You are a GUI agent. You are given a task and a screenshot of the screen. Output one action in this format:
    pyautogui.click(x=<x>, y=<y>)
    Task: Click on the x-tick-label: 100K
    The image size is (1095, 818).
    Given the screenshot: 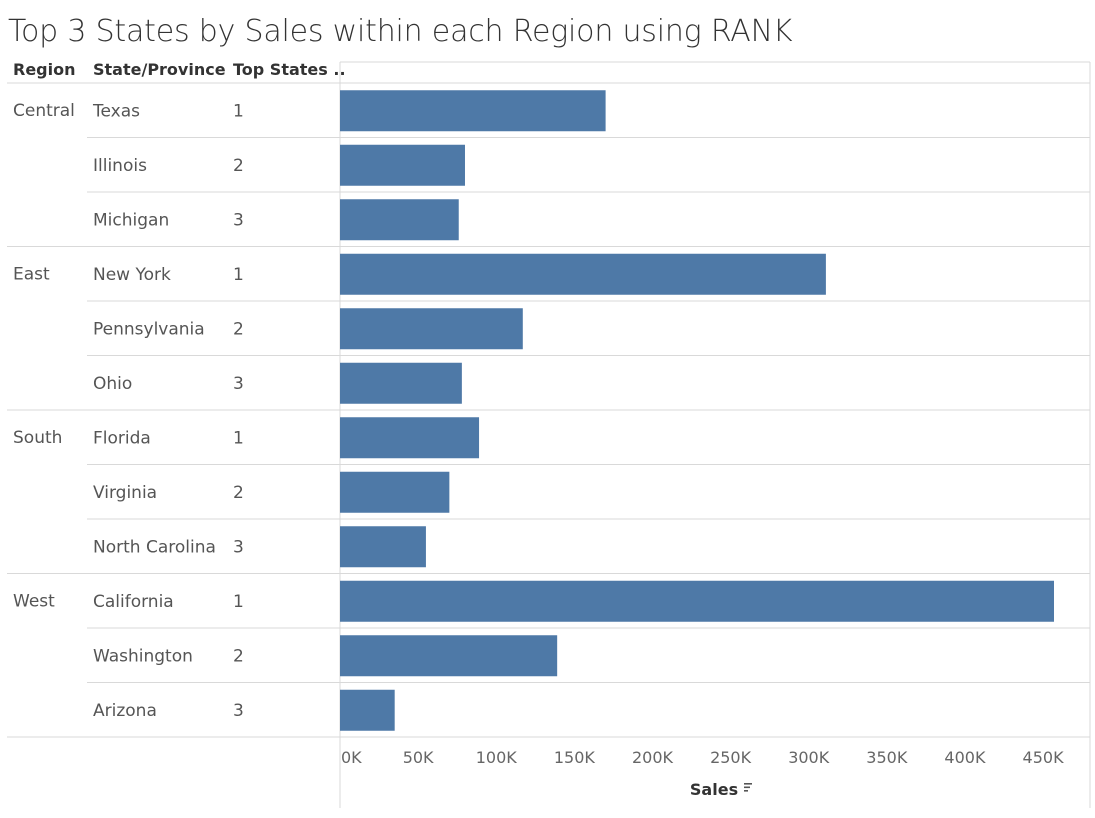 What is the action you would take?
    pyautogui.click(x=497, y=757)
    